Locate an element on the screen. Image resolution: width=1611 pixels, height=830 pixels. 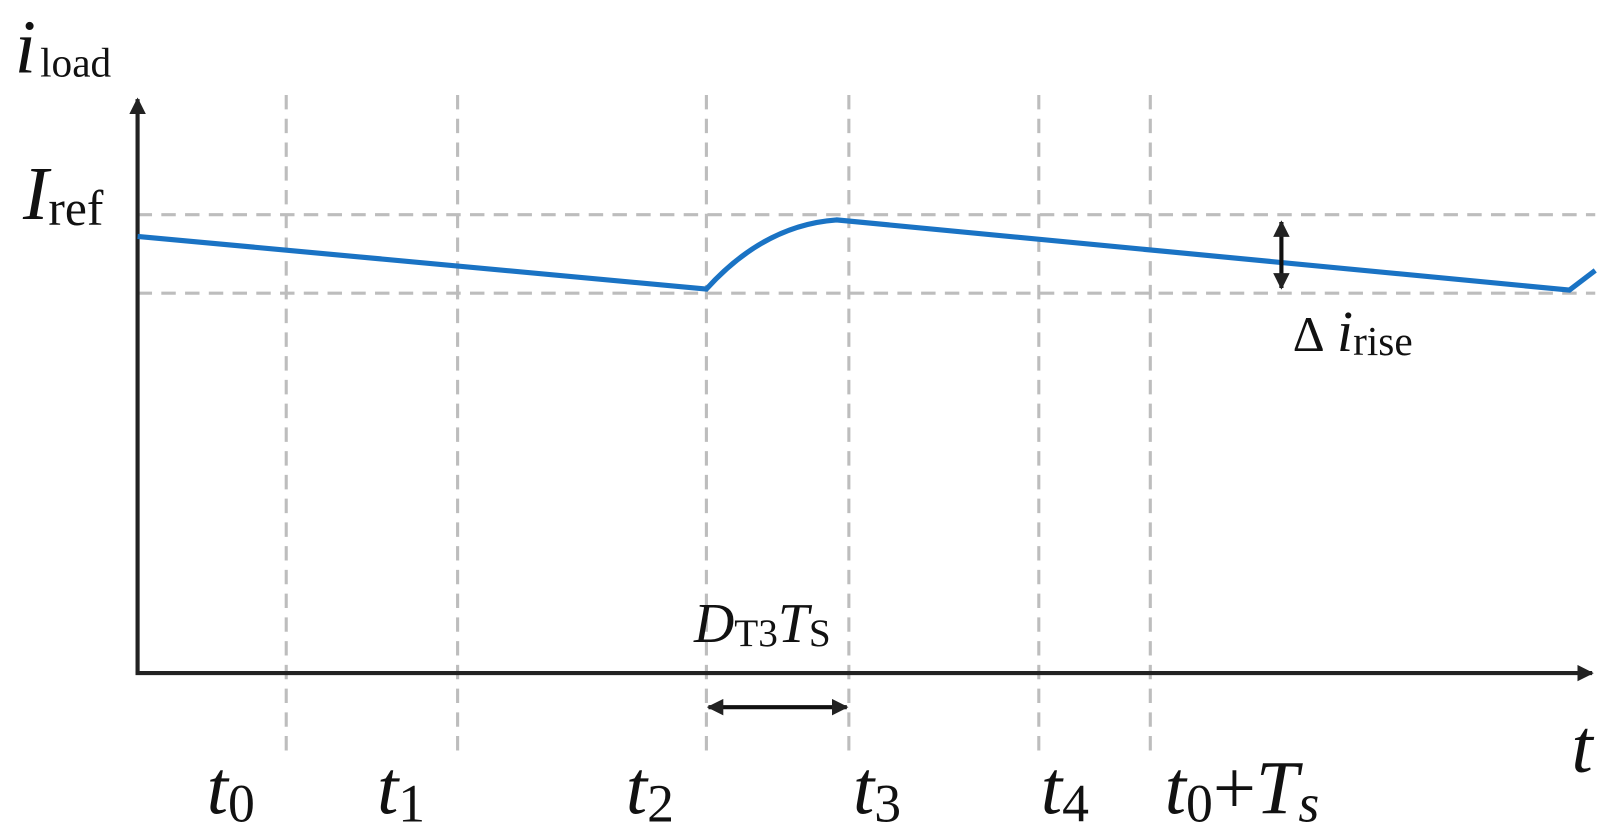
time-label: t4 is located at coordinates (1065, 787).